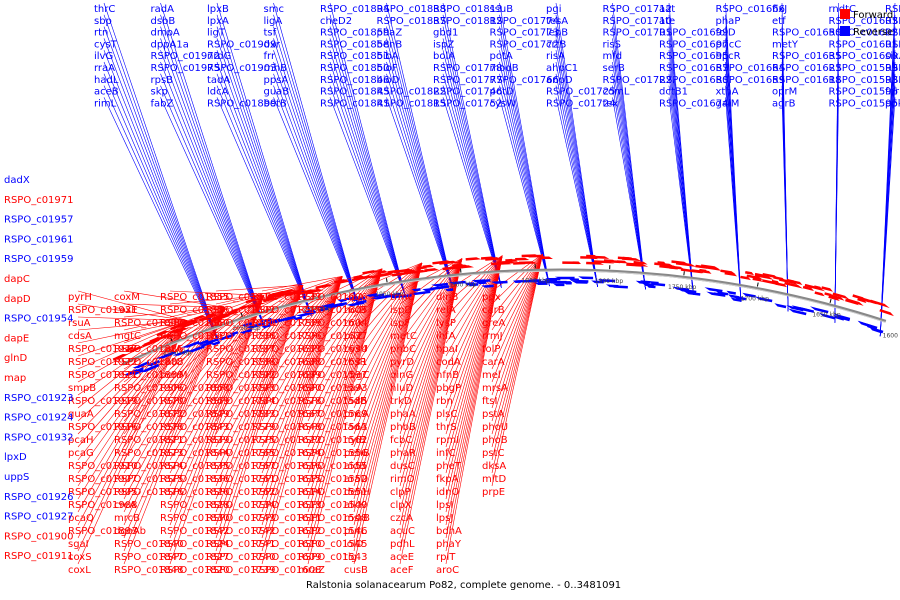 The image size is (900, 600). Describe the element at coordinates (581, 92) in the screenshot. I see `gene-label: RSPO_c01725` at that location.